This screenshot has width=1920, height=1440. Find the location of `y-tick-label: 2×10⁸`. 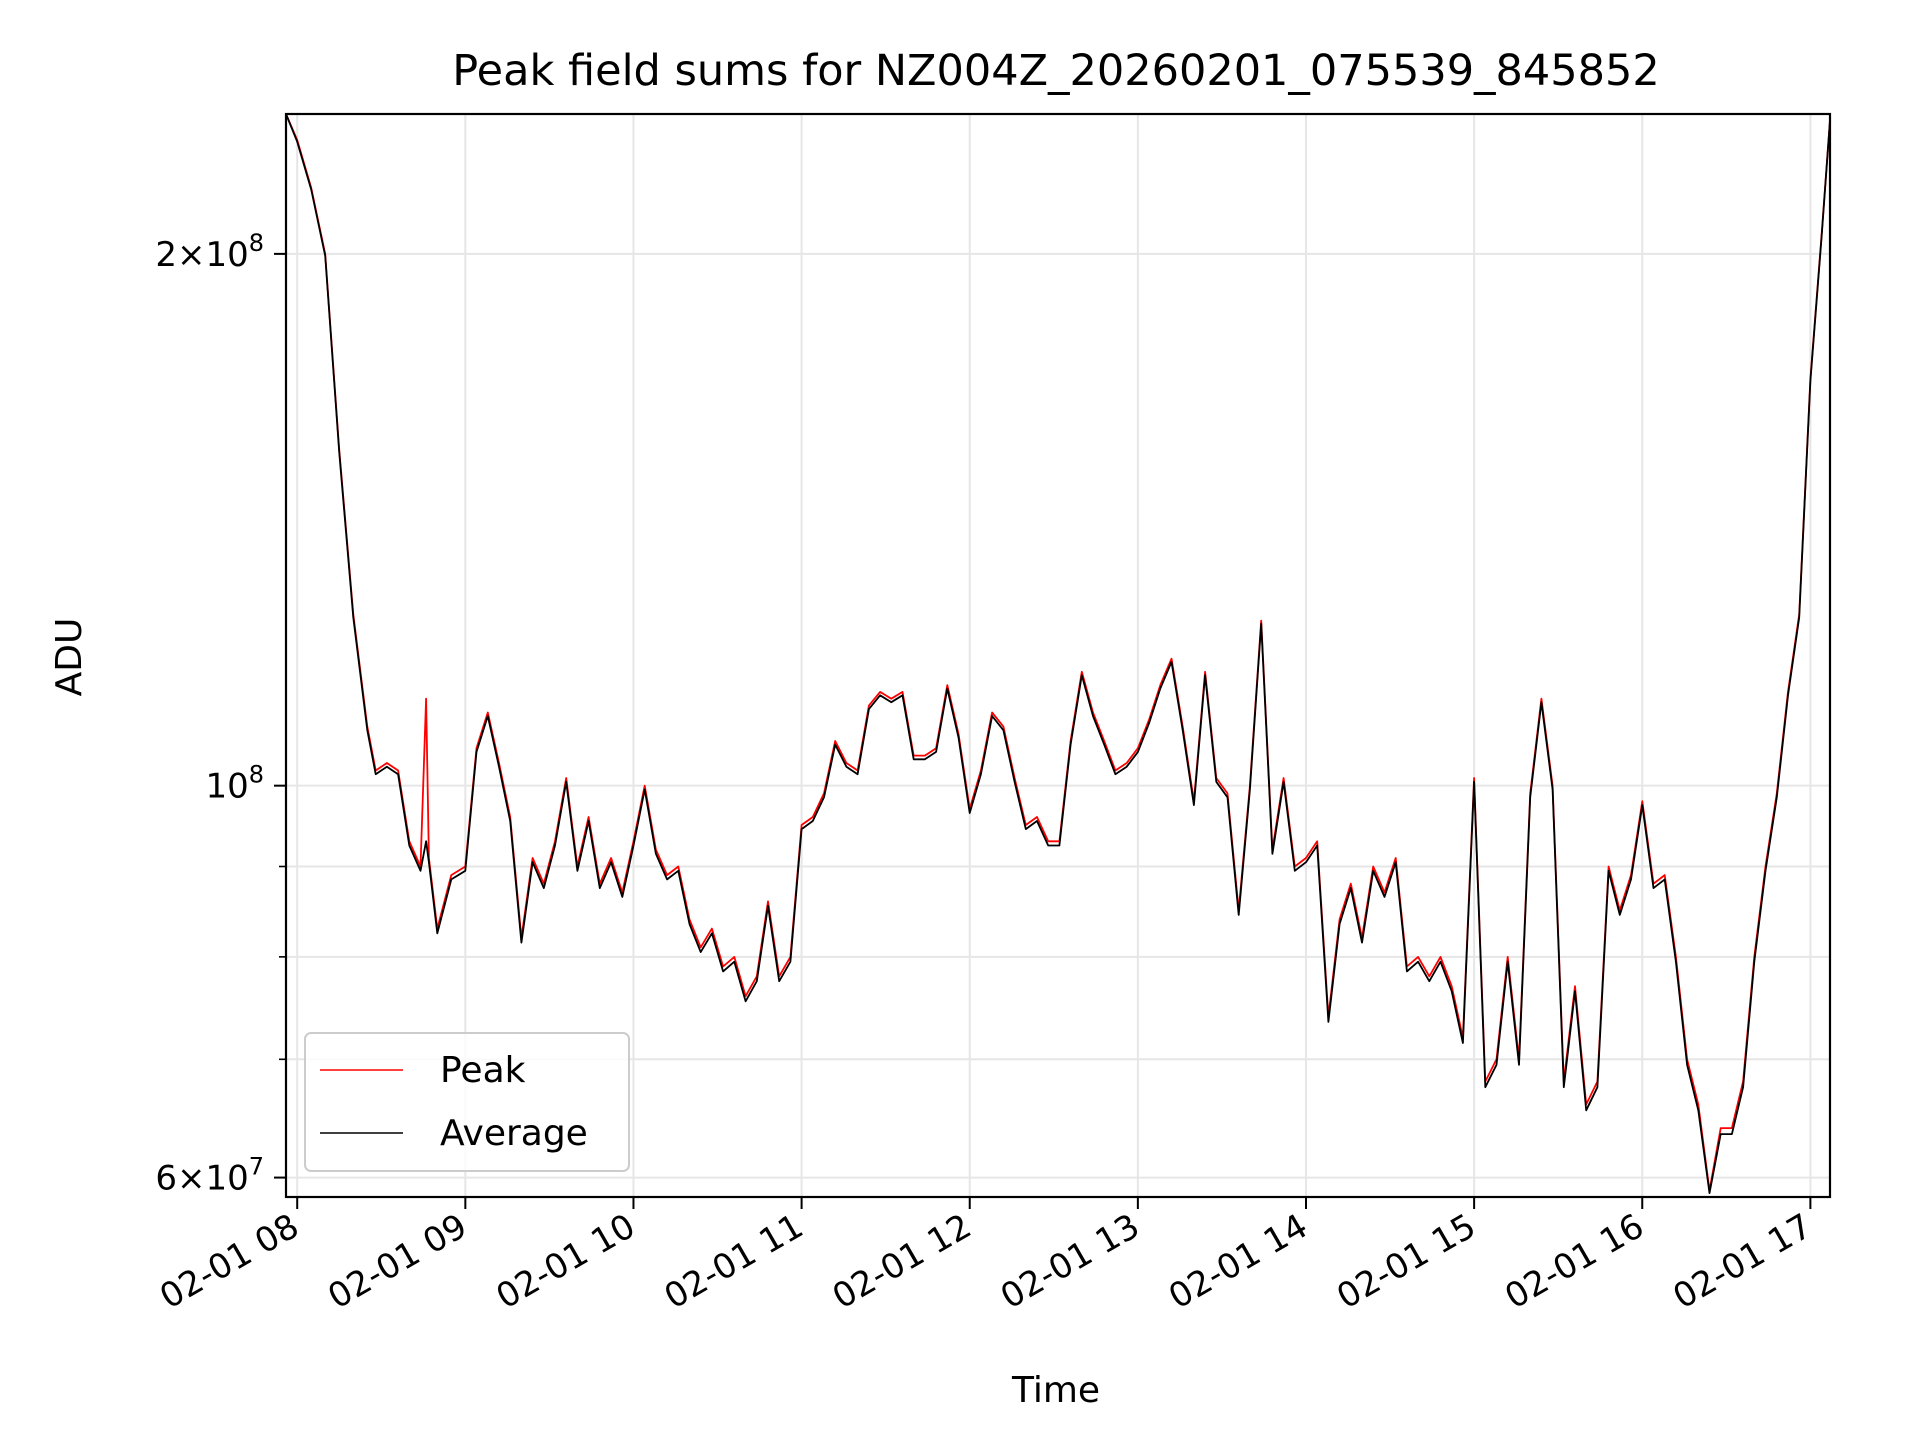

y-tick-label: 2×10⁸ is located at coordinates (209, 252).